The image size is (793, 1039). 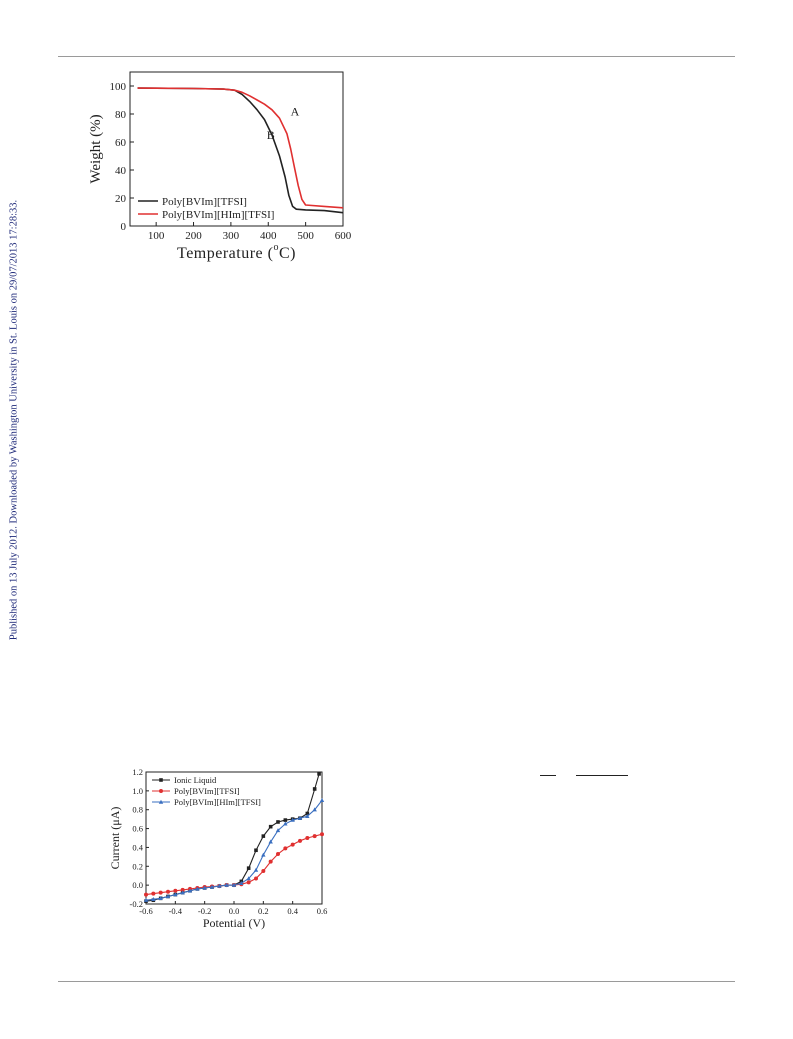 I want to click on tga-x-tick-label: 300, so click(x=231, y=236).